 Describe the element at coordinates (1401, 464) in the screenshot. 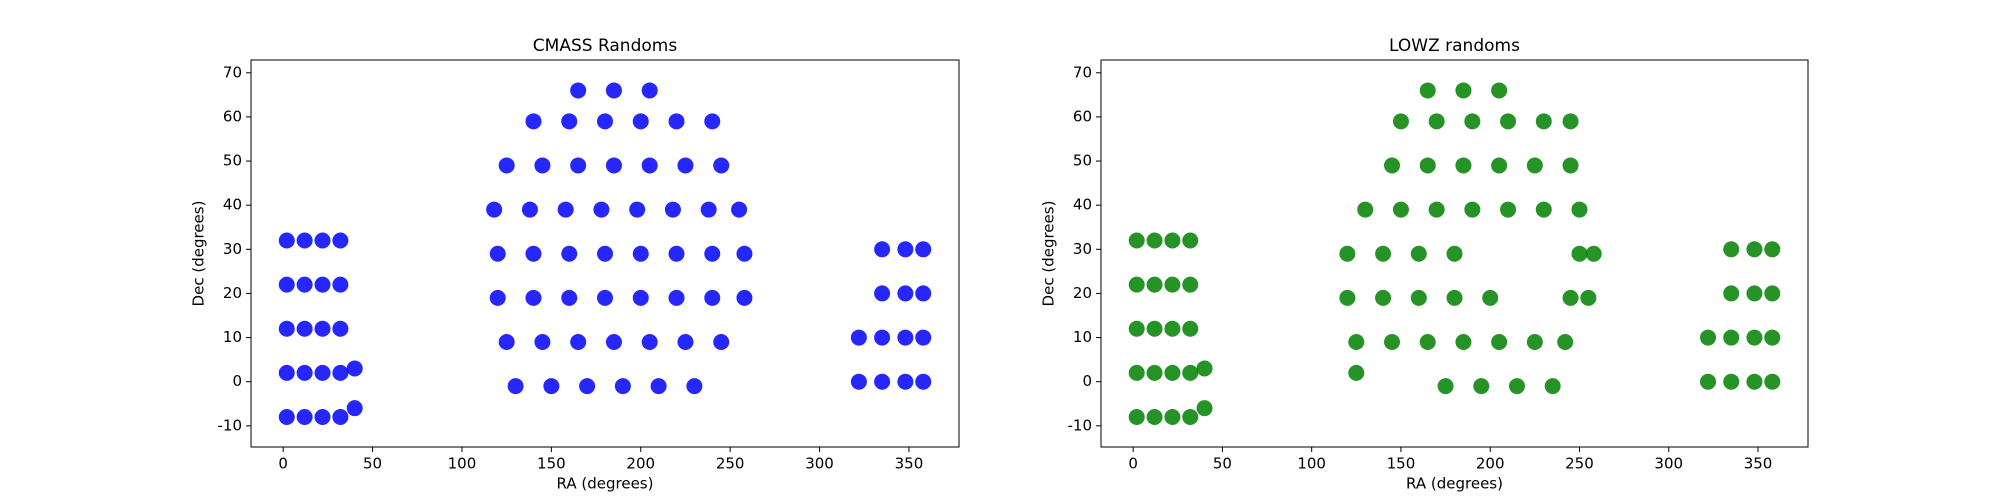

I see `x-tick-label: 150` at that location.